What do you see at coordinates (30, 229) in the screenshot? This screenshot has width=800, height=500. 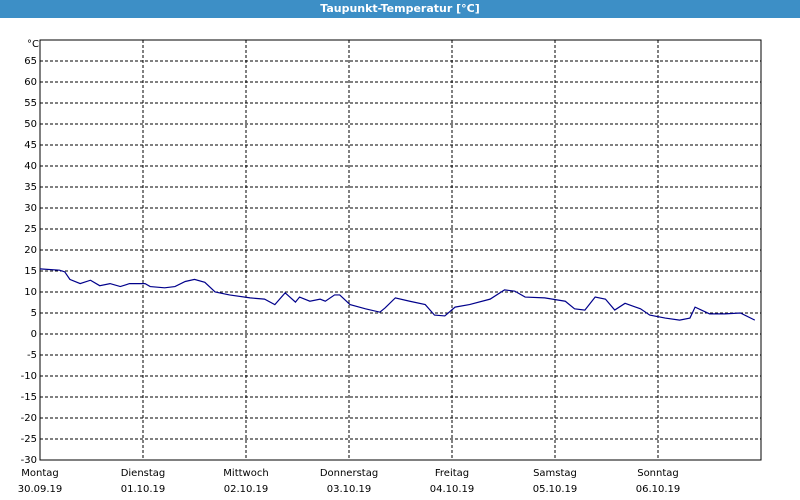 I see `y-tick-label: 25` at bounding box center [30, 229].